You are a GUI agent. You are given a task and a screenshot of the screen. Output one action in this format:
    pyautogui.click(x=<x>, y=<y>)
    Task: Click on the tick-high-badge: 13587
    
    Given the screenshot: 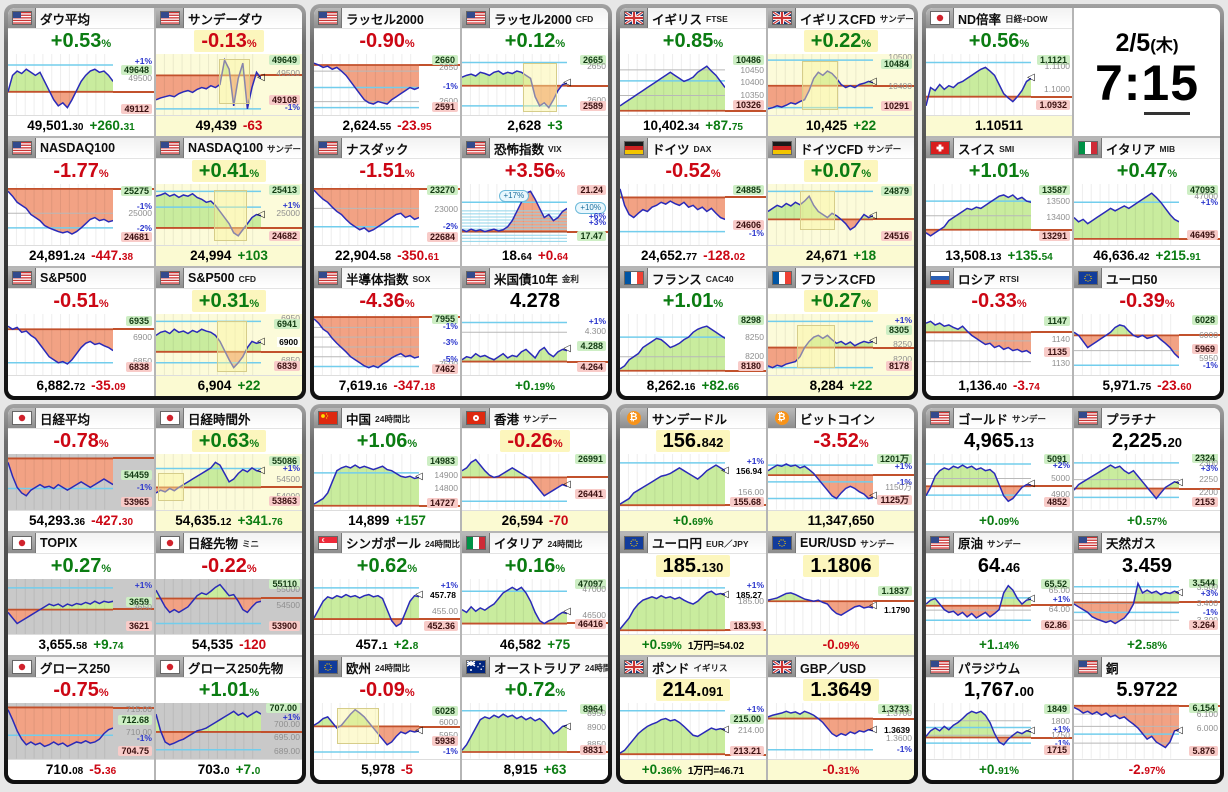 What is the action you would take?
    pyautogui.click(x=1054, y=189)
    